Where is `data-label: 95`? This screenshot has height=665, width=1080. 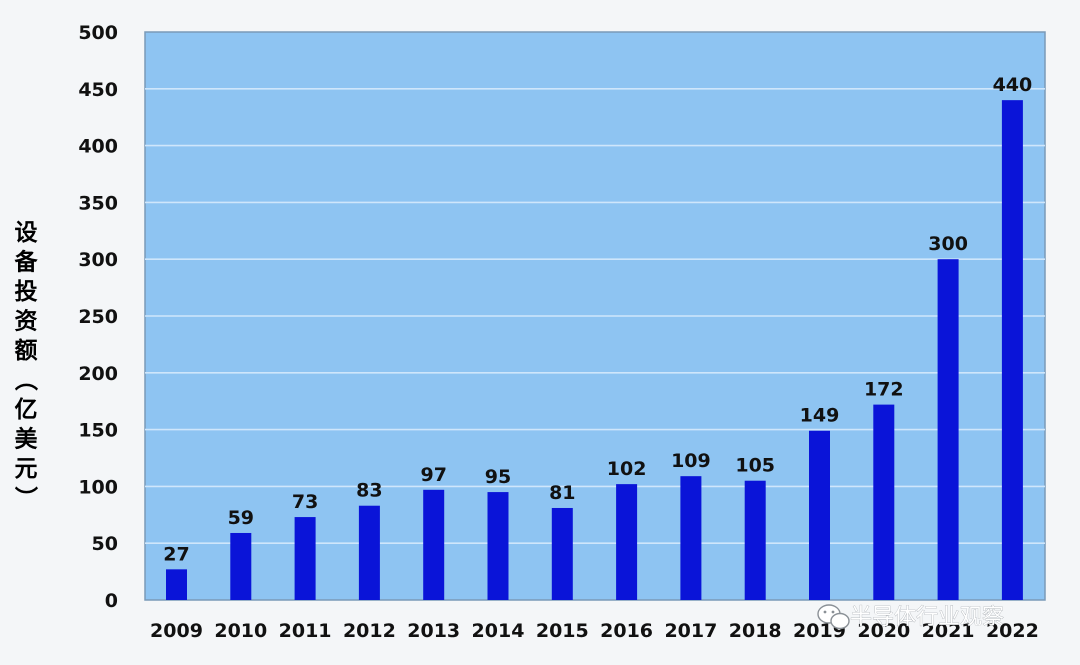 data-label: 95 is located at coordinates (498, 477).